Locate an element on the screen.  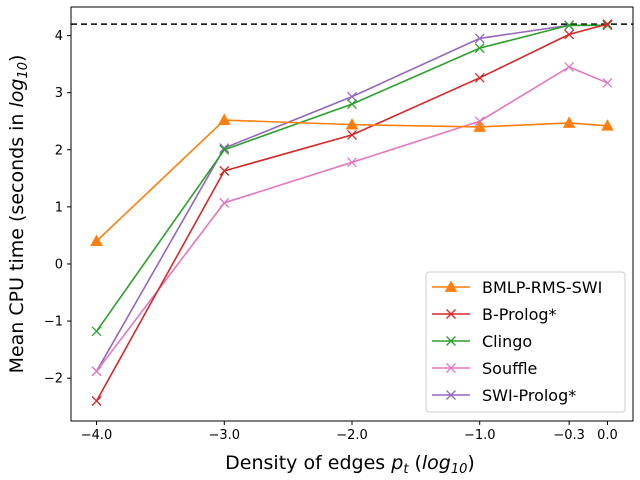
legend-item: B-Prolog* is located at coordinates (494, 314).